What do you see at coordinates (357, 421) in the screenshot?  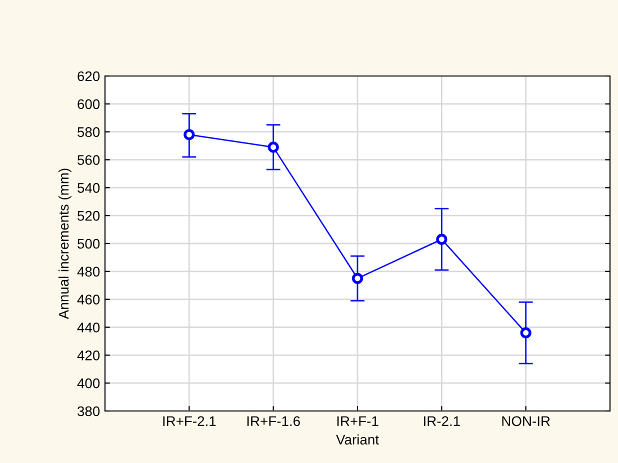 I see `x-tick-label: IR+F-1` at bounding box center [357, 421].